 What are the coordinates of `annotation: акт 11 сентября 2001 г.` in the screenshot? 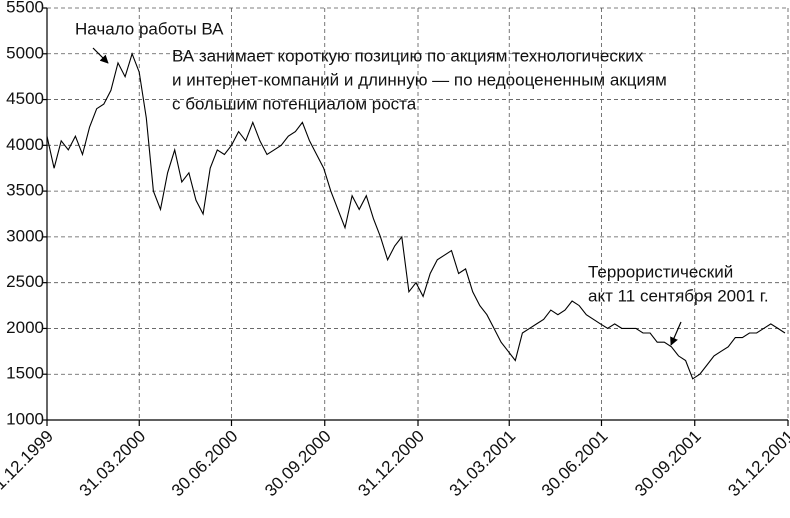 It's located at (678, 295).